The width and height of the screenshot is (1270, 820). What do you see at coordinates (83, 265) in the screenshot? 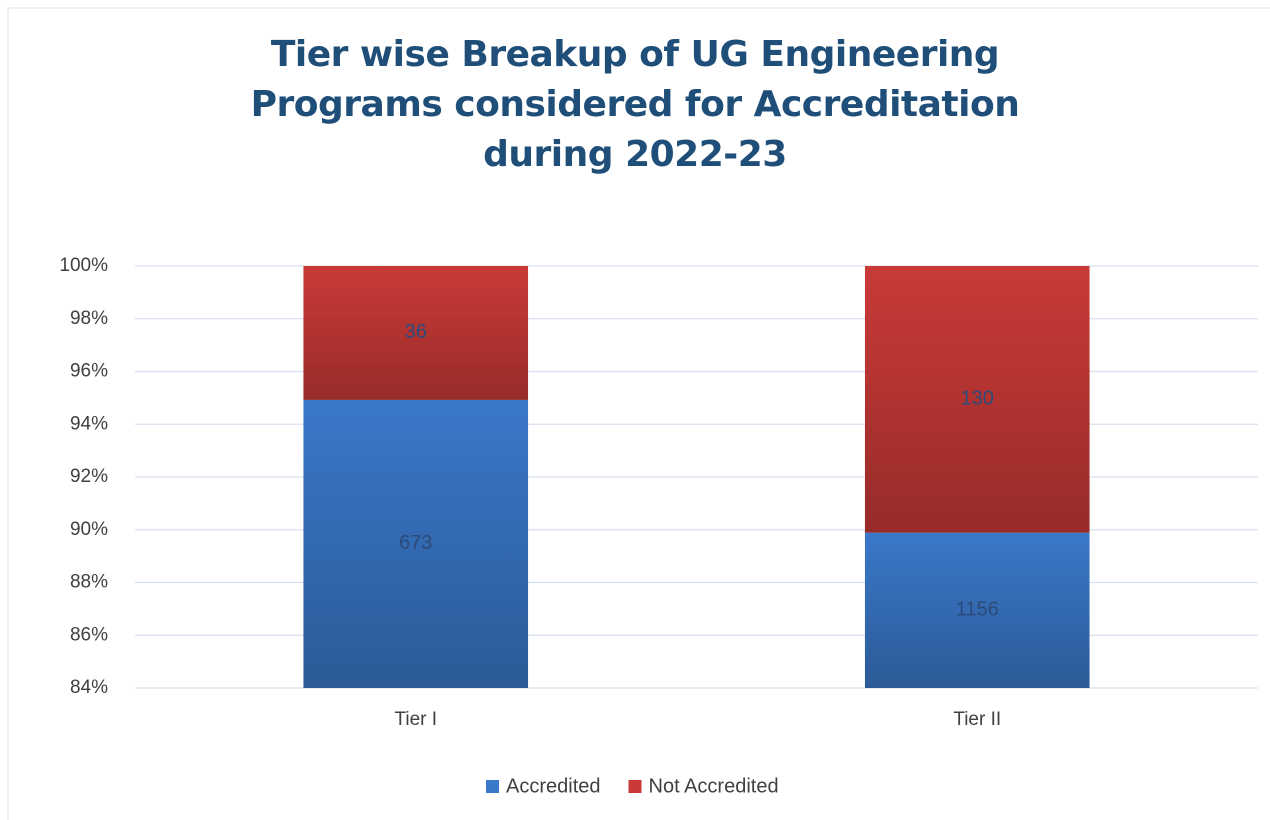
I see `y-tick-label: 100%` at bounding box center [83, 265].